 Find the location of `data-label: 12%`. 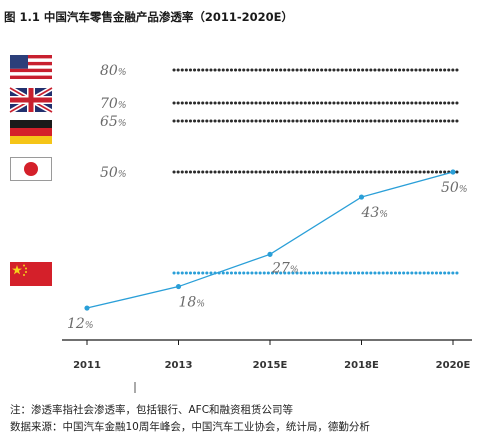

data-label: 12% is located at coordinates (80, 324).